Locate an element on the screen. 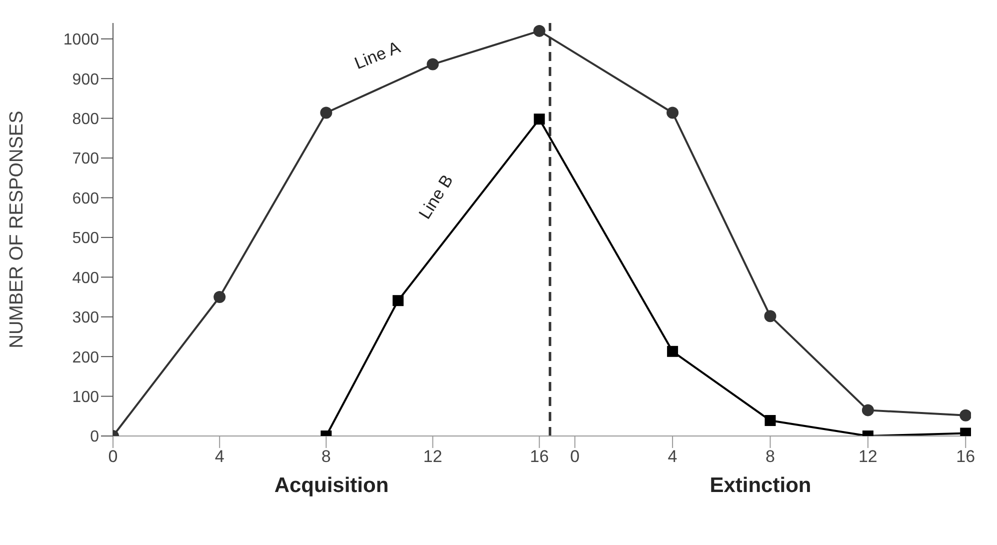 This screenshot has height=545, width=997. y-tick-label: 900 is located at coordinates (86, 79).